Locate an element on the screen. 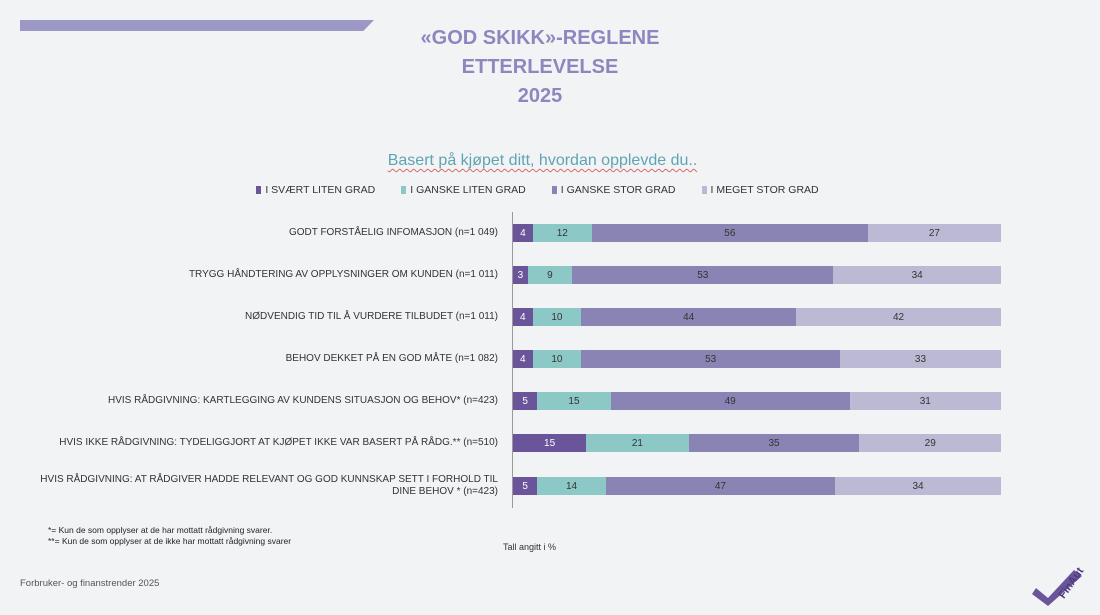 The height and width of the screenshot is (615, 1100). category-label: BEHOV DEKKET PÅ EN GOD MÅTE (n=1 082) is located at coordinates (391, 358).